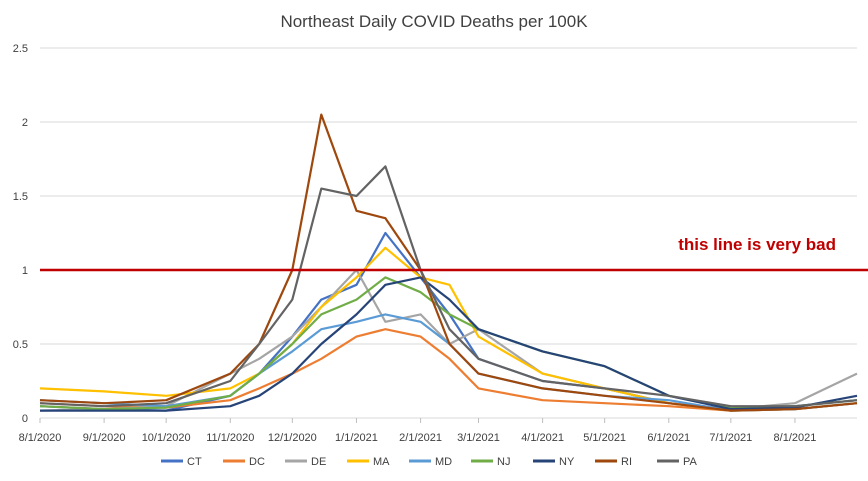  What do you see at coordinates (795, 438) in the screenshot?
I see `x-tick-label: 8/1/2021` at bounding box center [795, 438].